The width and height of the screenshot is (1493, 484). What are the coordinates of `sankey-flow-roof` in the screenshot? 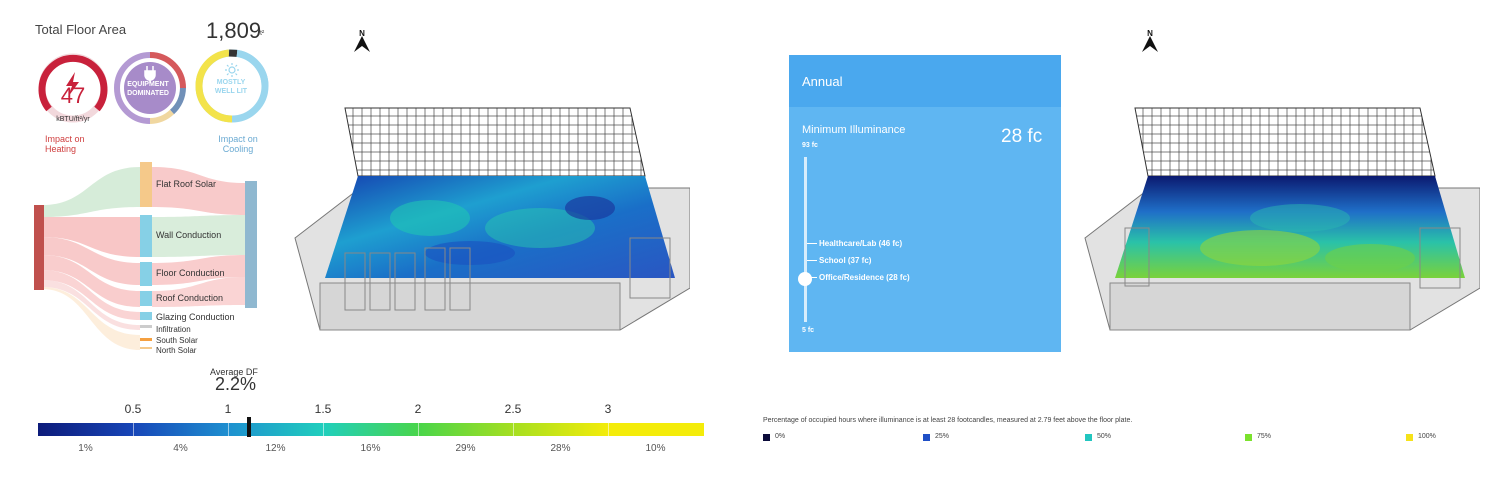 It's located at (91, 281).